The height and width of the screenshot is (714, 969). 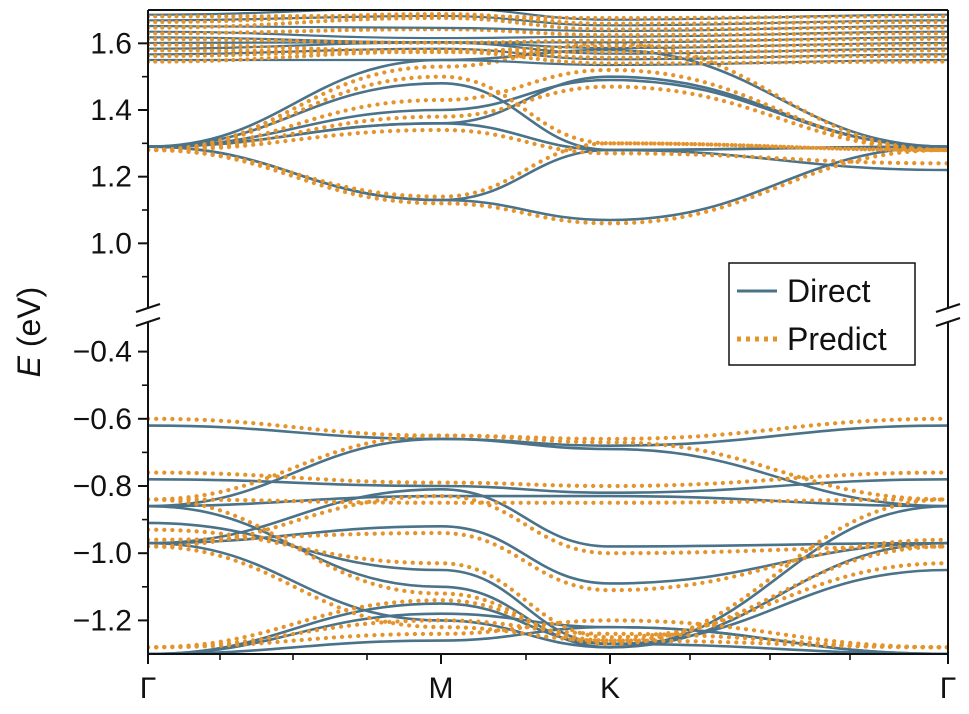 What do you see at coordinates (111, 243) in the screenshot?
I see `y-tick-label: 1.0` at bounding box center [111, 243].